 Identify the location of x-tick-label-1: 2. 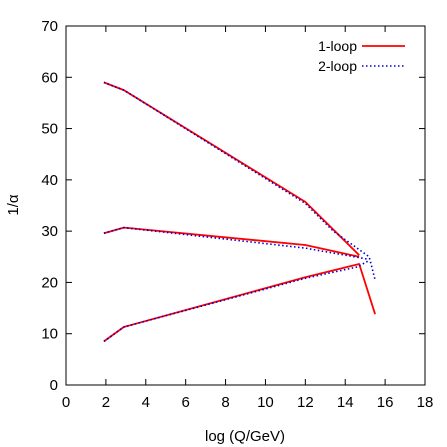
(106, 402).